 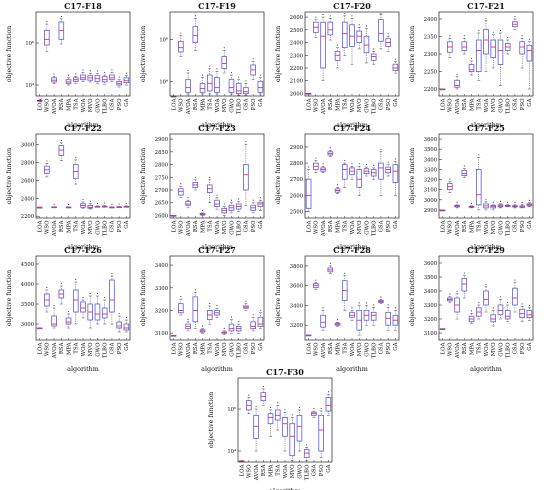 I want to click on y-tick-label: 3500, so click(x=27, y=305).